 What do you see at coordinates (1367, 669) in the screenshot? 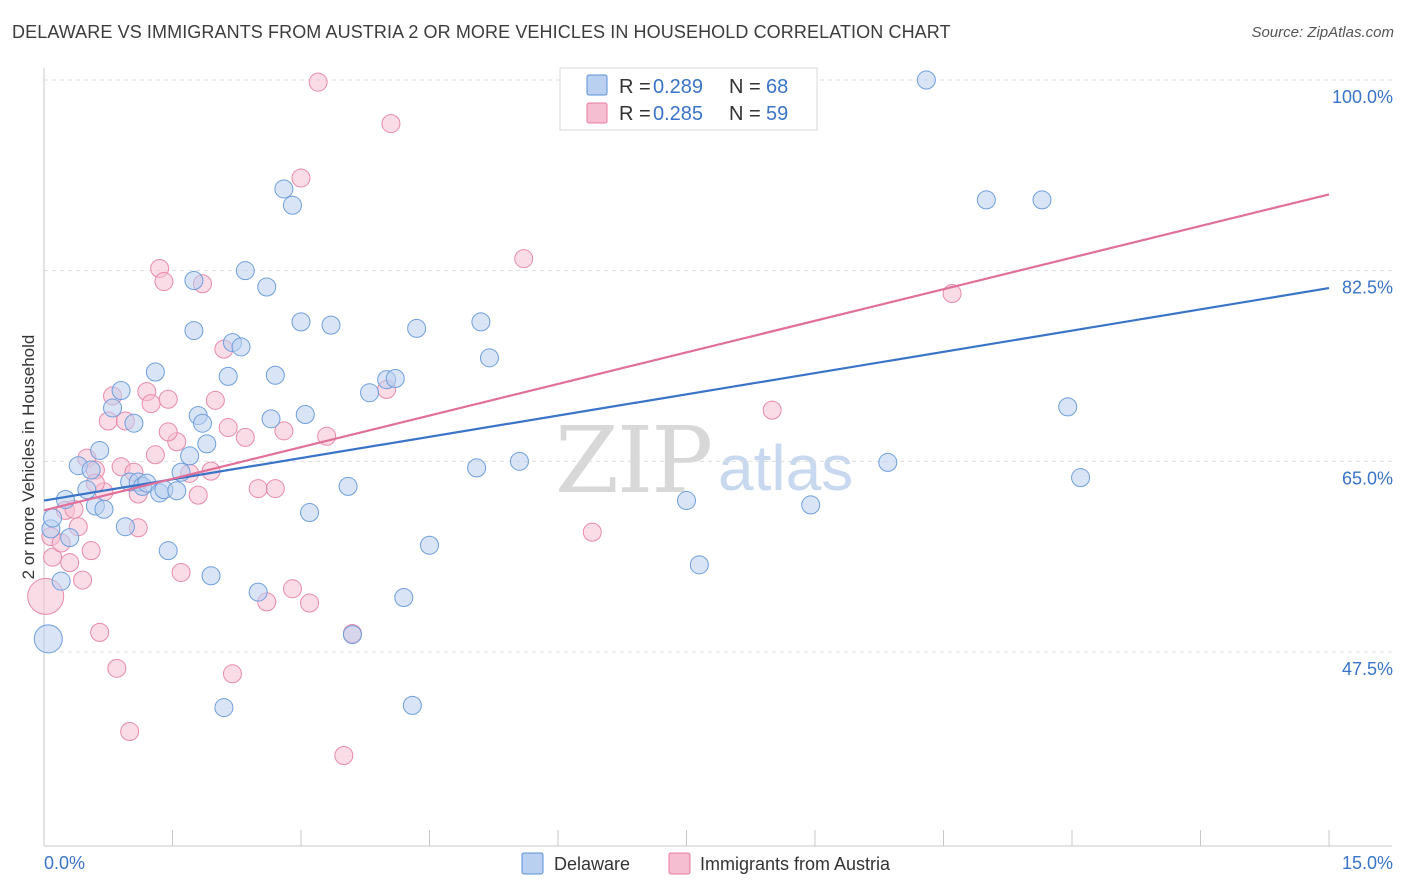
I see `y-tick-label: 47.5%` at bounding box center [1367, 669].